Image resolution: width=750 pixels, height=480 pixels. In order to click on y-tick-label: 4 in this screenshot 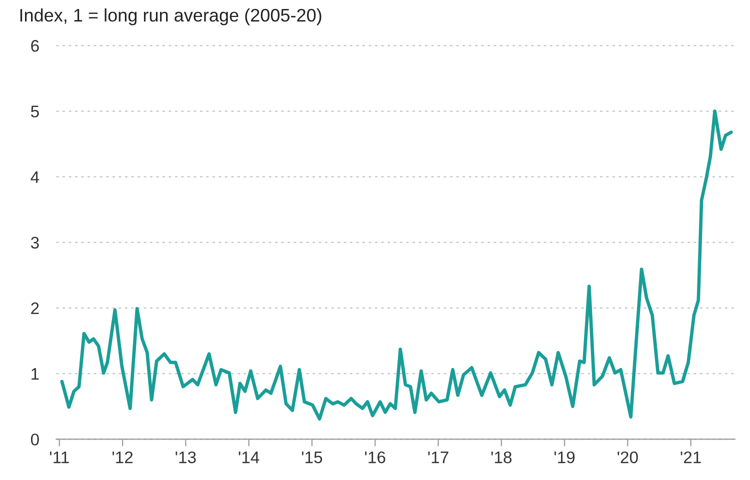, I will do `click(35, 177)`.